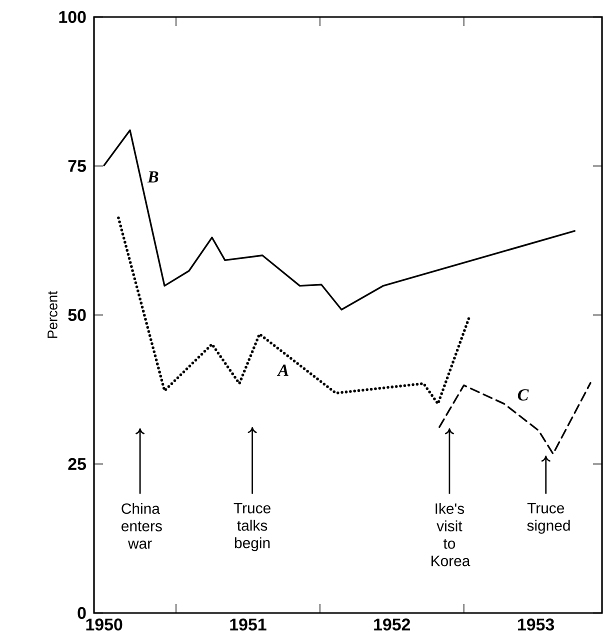 The image size is (606, 644). Describe the element at coordinates (104, 624) in the screenshot. I see `x-tick-label: 1950` at that location.